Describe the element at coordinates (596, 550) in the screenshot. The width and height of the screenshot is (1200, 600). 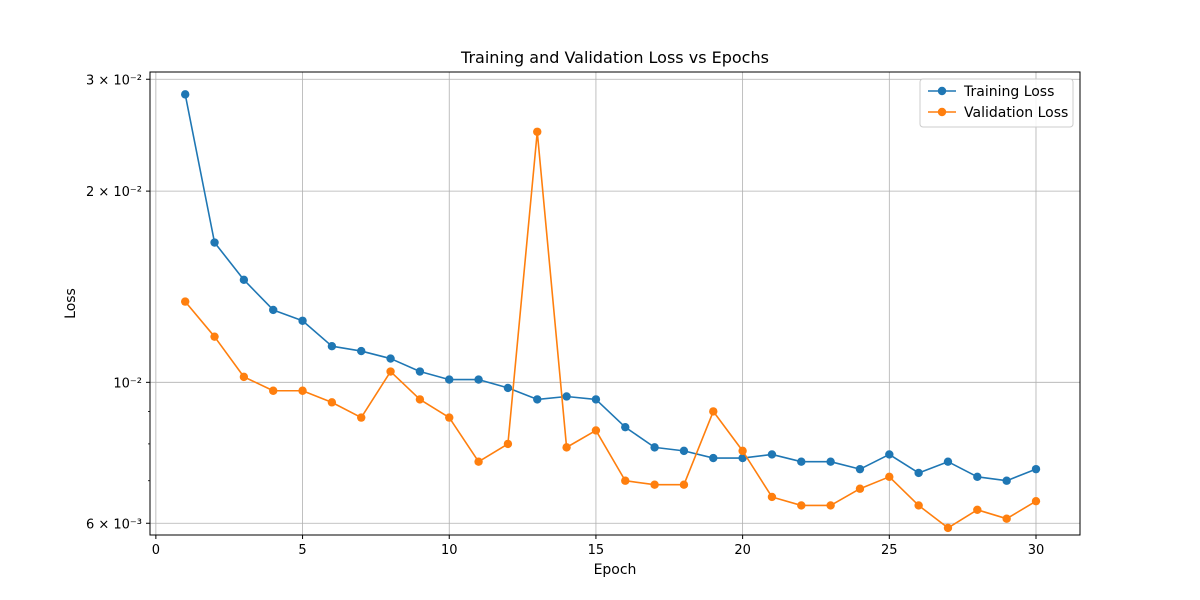
I see `x-tick-label: 15` at that location.